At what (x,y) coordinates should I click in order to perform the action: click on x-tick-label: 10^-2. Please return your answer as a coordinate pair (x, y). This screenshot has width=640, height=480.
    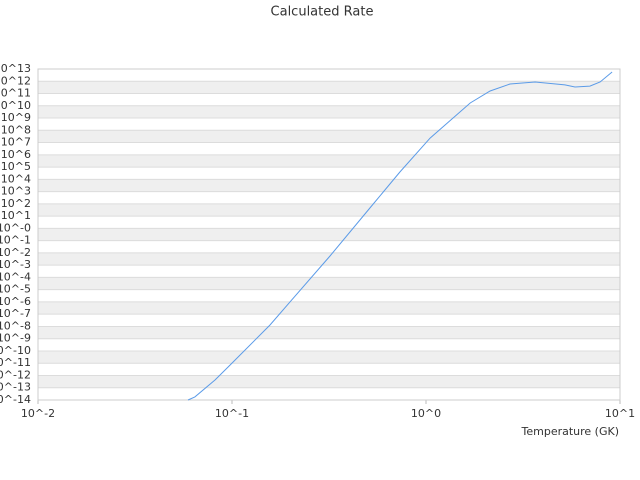
    Looking at the image, I should click on (38, 413).